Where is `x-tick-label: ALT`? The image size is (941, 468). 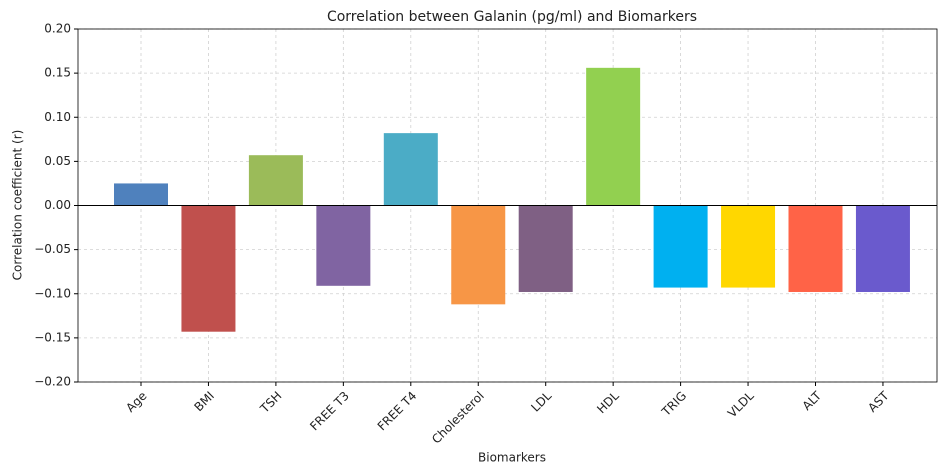
x-tick-label: ALT is located at coordinates (812, 400).